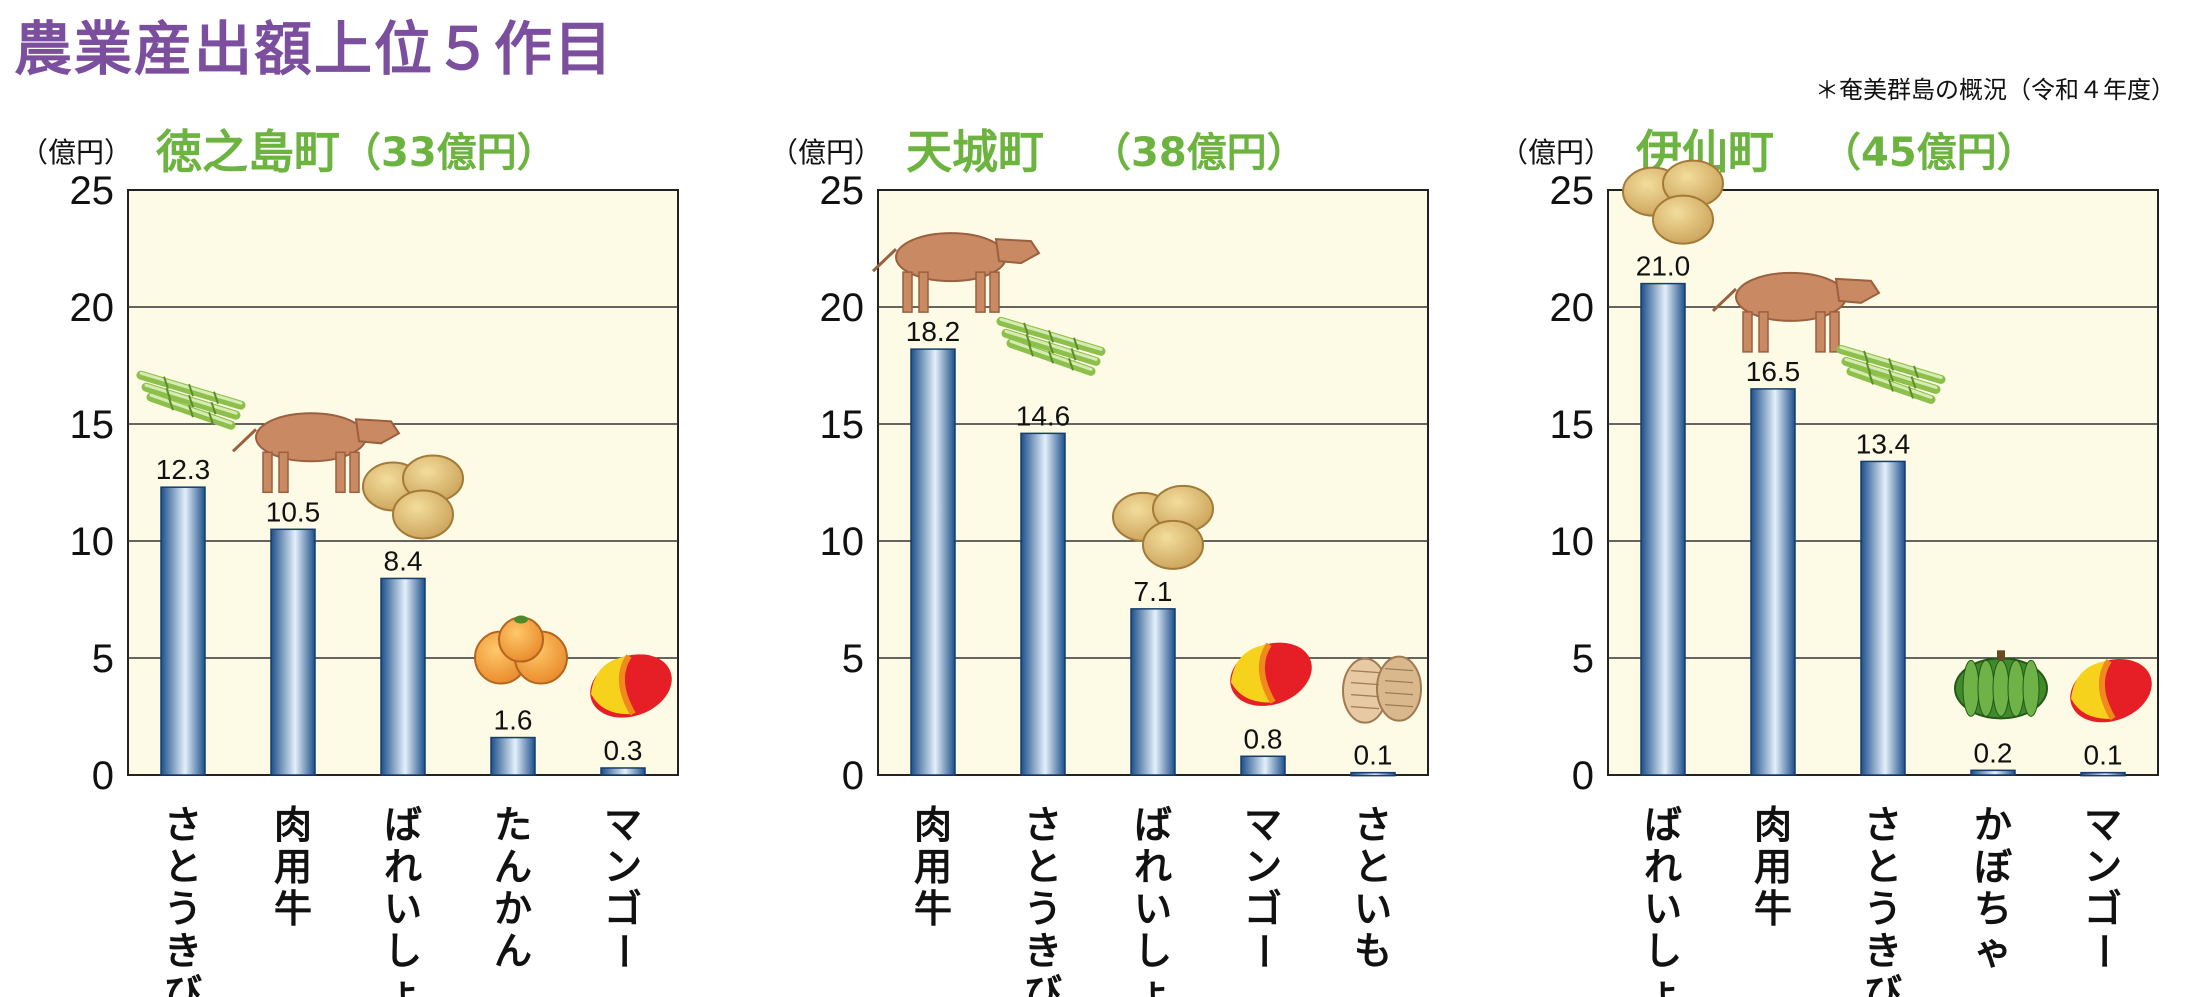 This screenshot has width=2199, height=997. I want to click on svg-text: さ, so click(1883, 825).